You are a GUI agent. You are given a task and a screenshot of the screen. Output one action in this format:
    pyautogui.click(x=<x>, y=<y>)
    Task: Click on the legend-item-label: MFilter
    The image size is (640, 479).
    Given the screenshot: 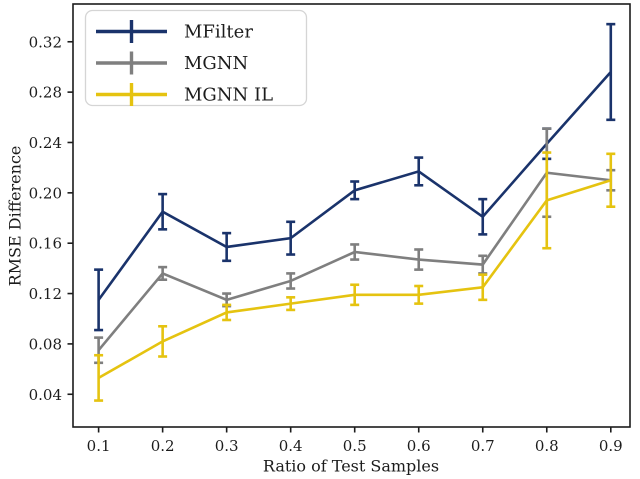 What is the action you would take?
    pyautogui.click(x=218, y=32)
    